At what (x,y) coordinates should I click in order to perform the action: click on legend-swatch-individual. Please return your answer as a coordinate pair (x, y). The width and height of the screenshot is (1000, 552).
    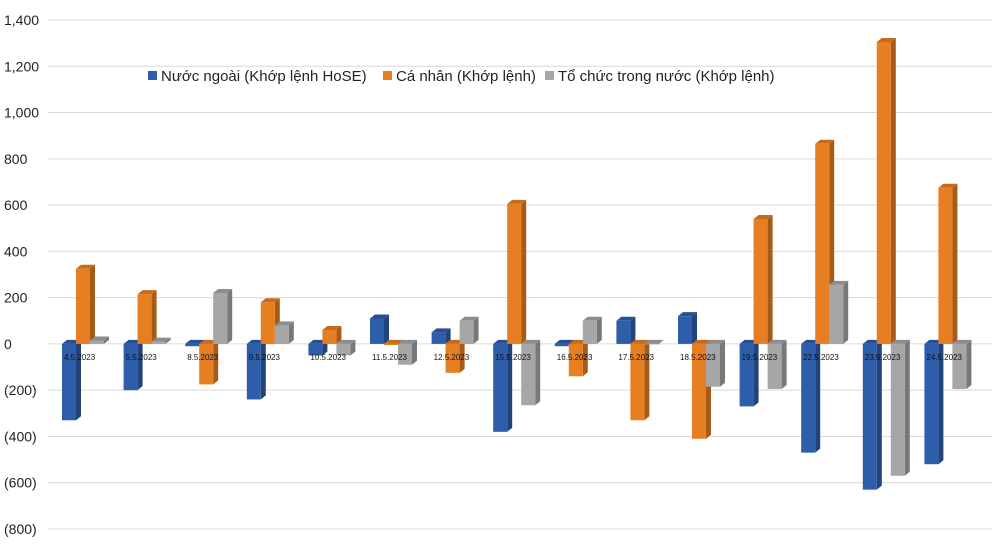
    Looking at the image, I should click on (387, 75).